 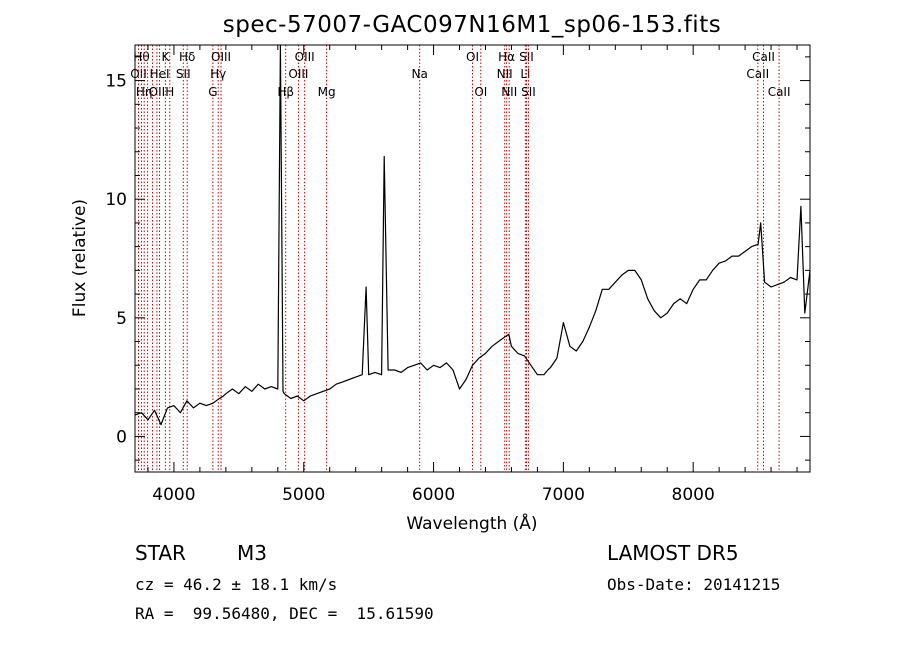 What do you see at coordinates (160, 553) in the screenshot?
I see `object-class: STAR` at bounding box center [160, 553].